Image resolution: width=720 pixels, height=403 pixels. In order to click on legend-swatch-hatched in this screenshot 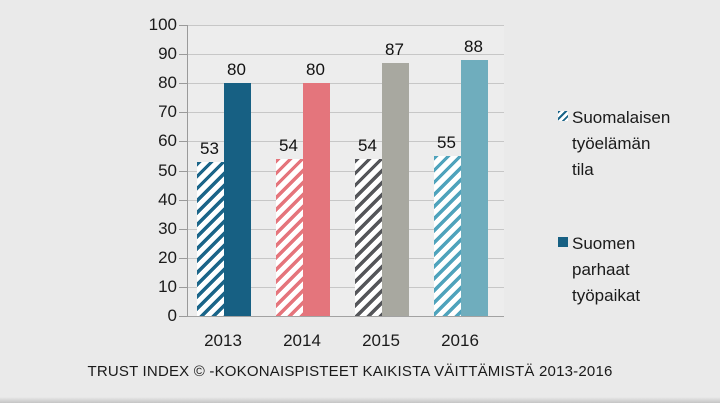, I will do `click(563, 116)`.